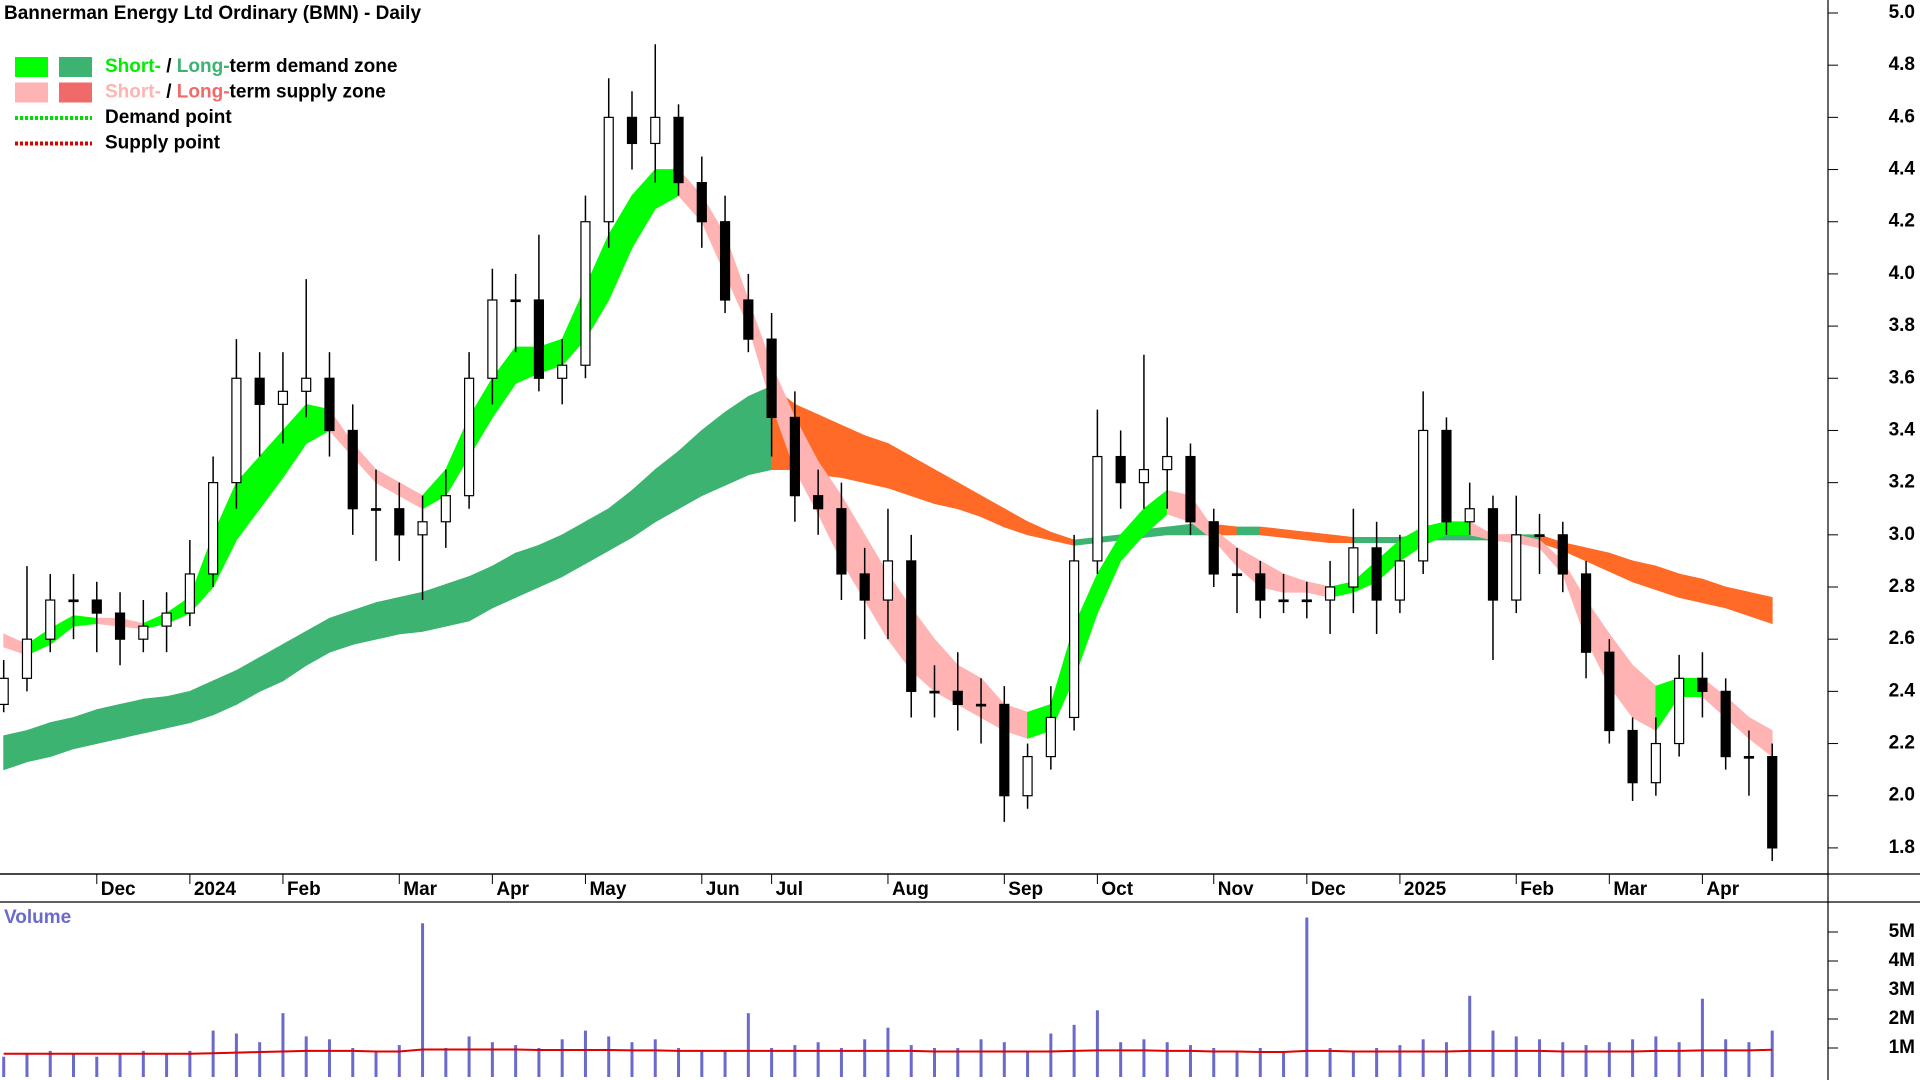 The height and width of the screenshot is (1080, 1920). What do you see at coordinates (1236, 889) in the screenshot?
I see `x-tick-label: Nov` at bounding box center [1236, 889].